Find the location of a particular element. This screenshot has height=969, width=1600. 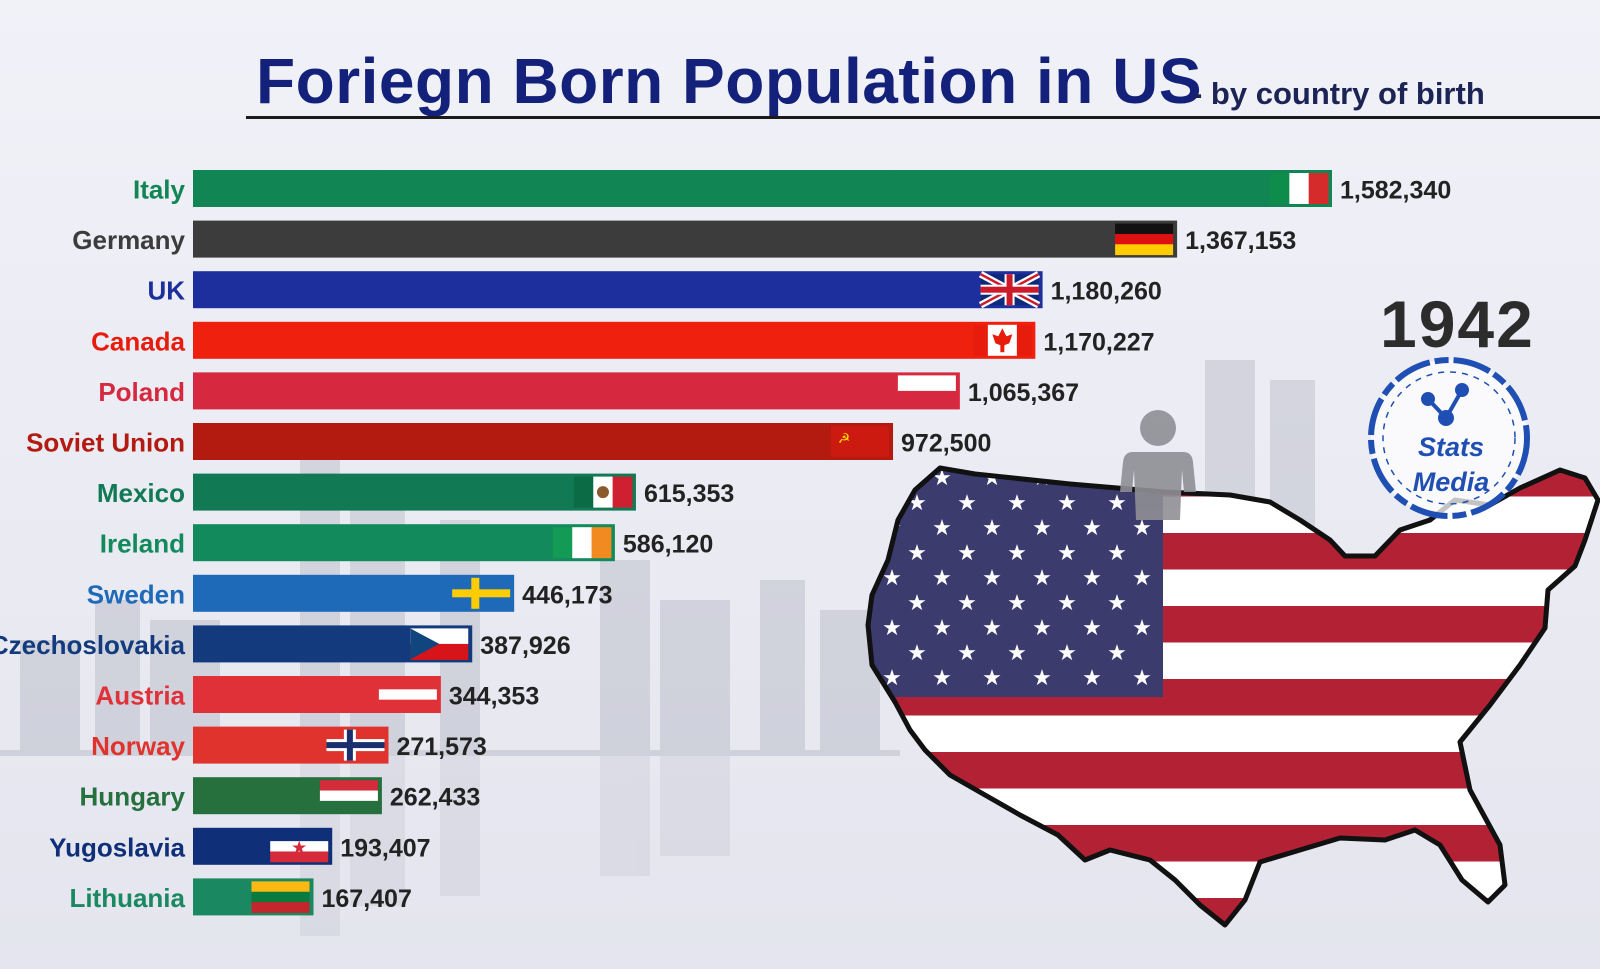

bar-row: ★ Yugoslavia 193,407 is located at coordinates (240, 846).